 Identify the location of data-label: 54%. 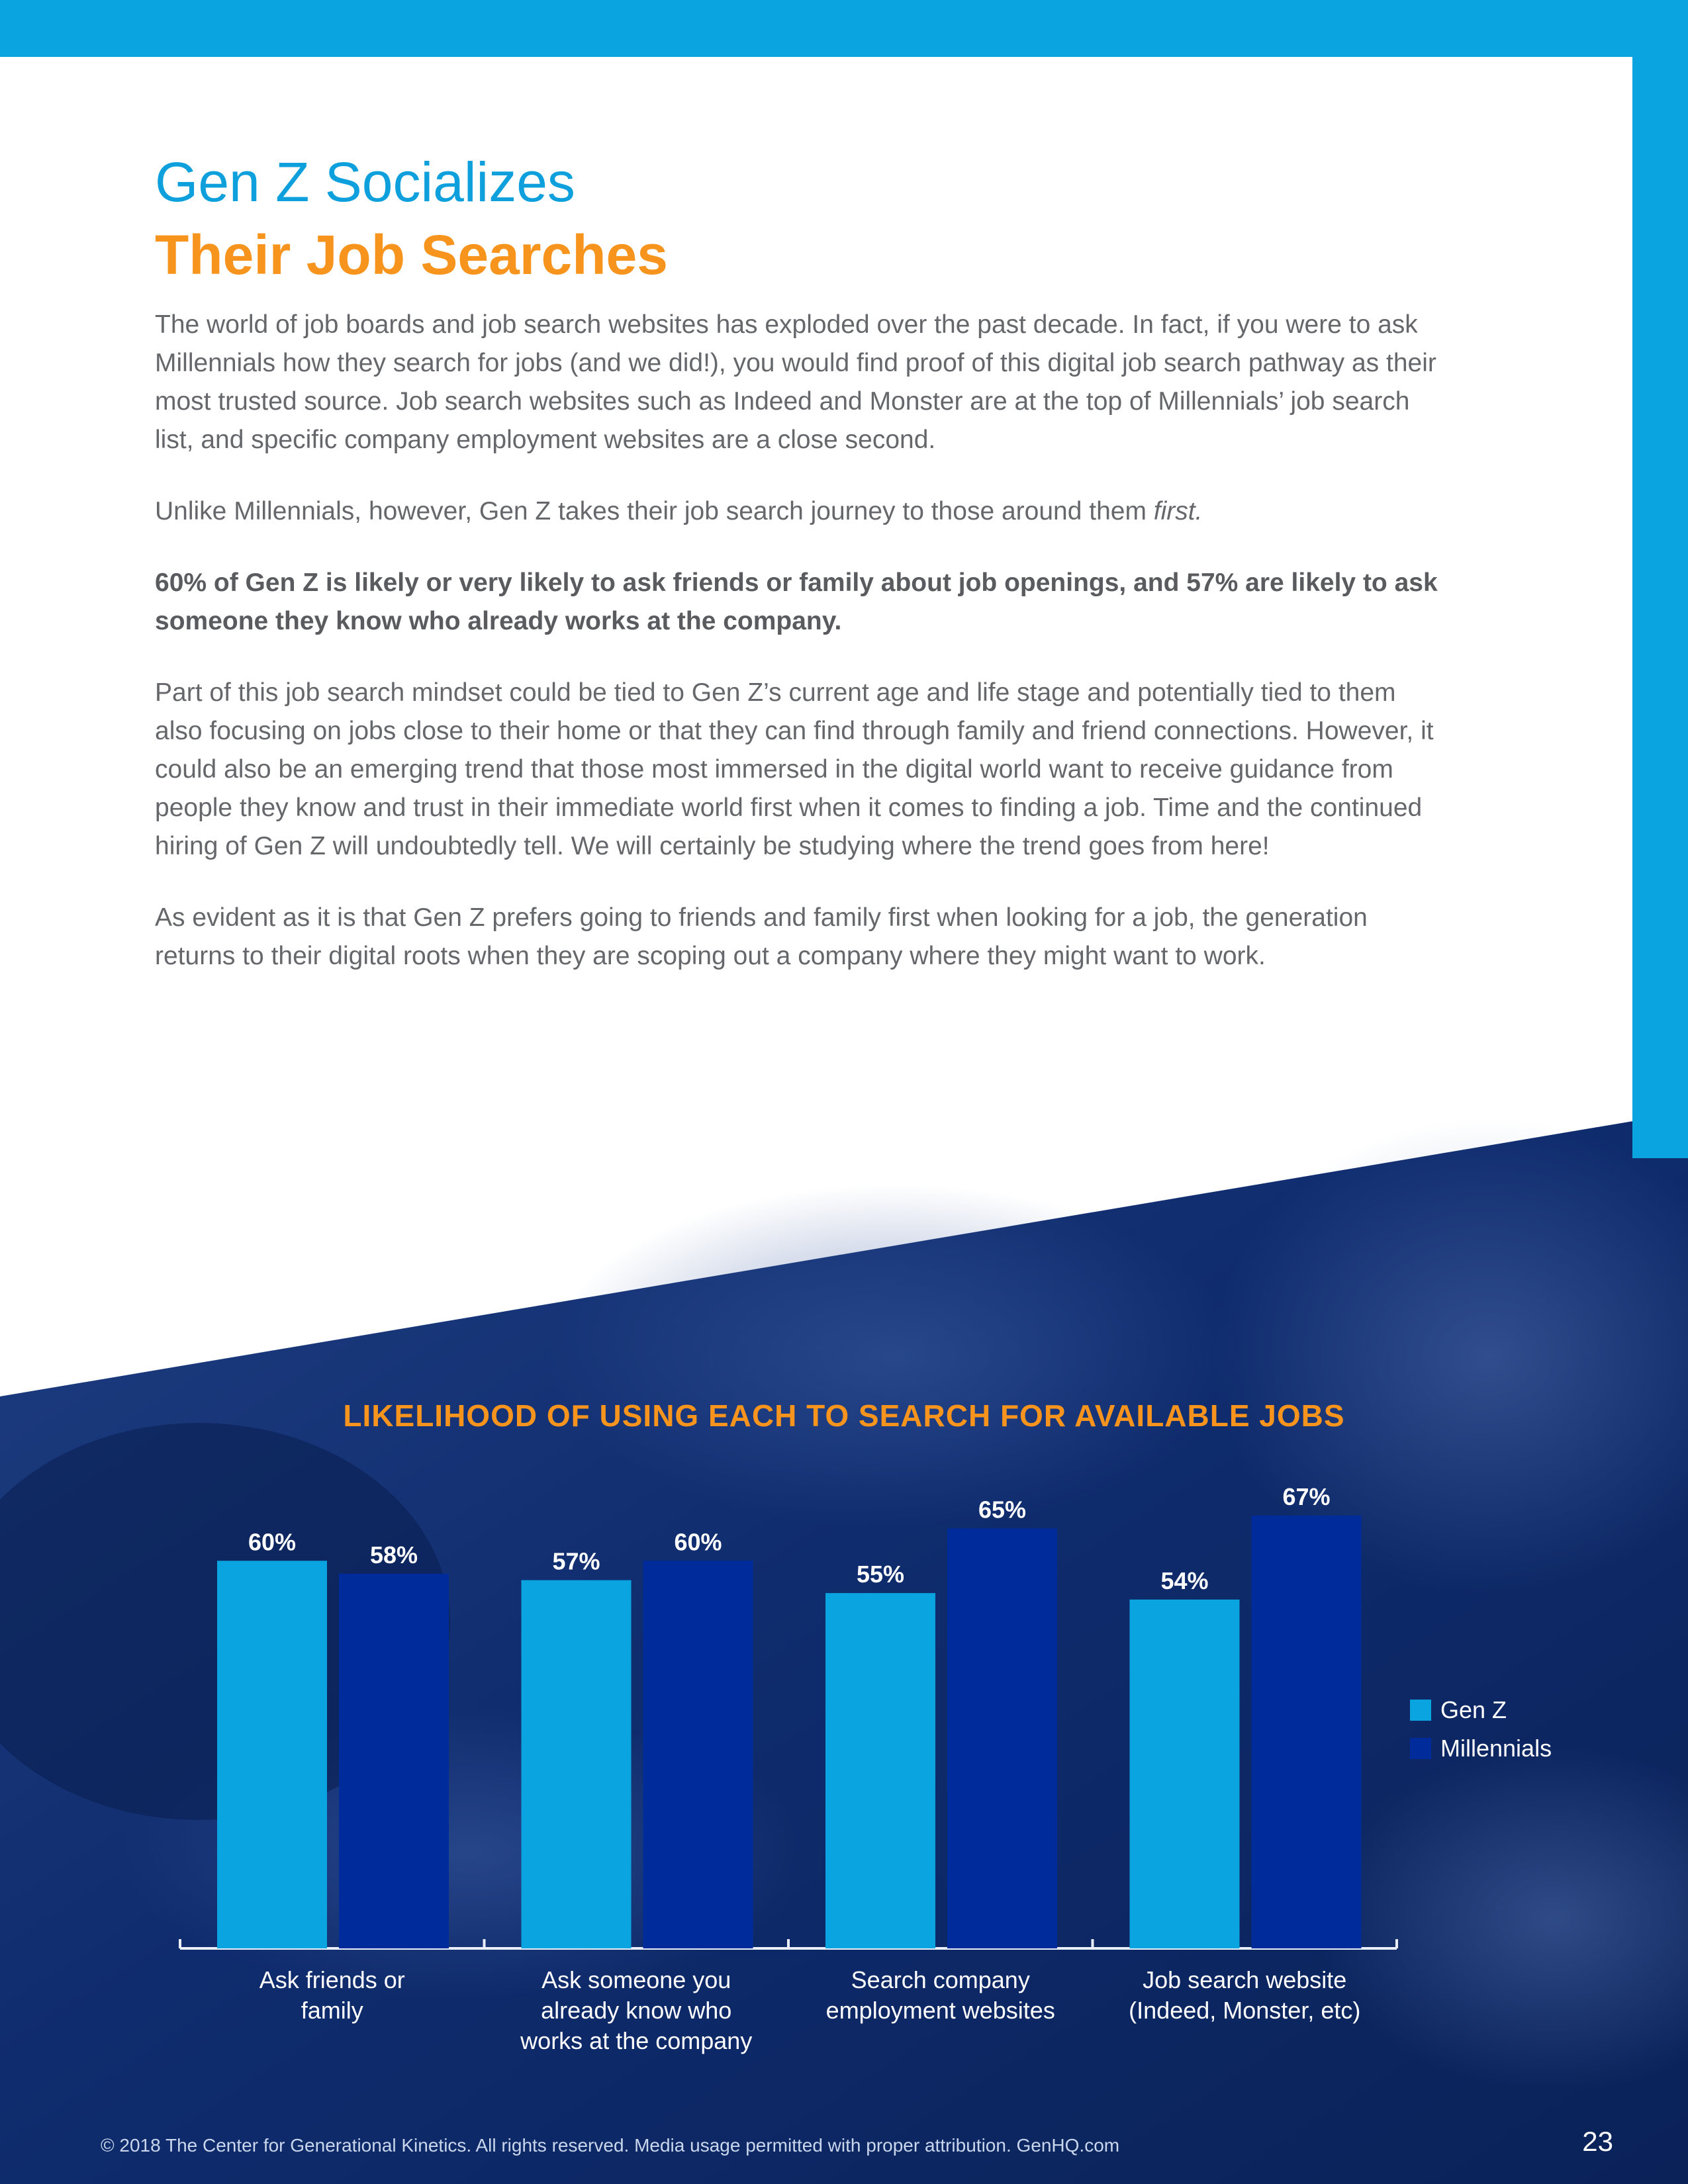
(1184, 1581).